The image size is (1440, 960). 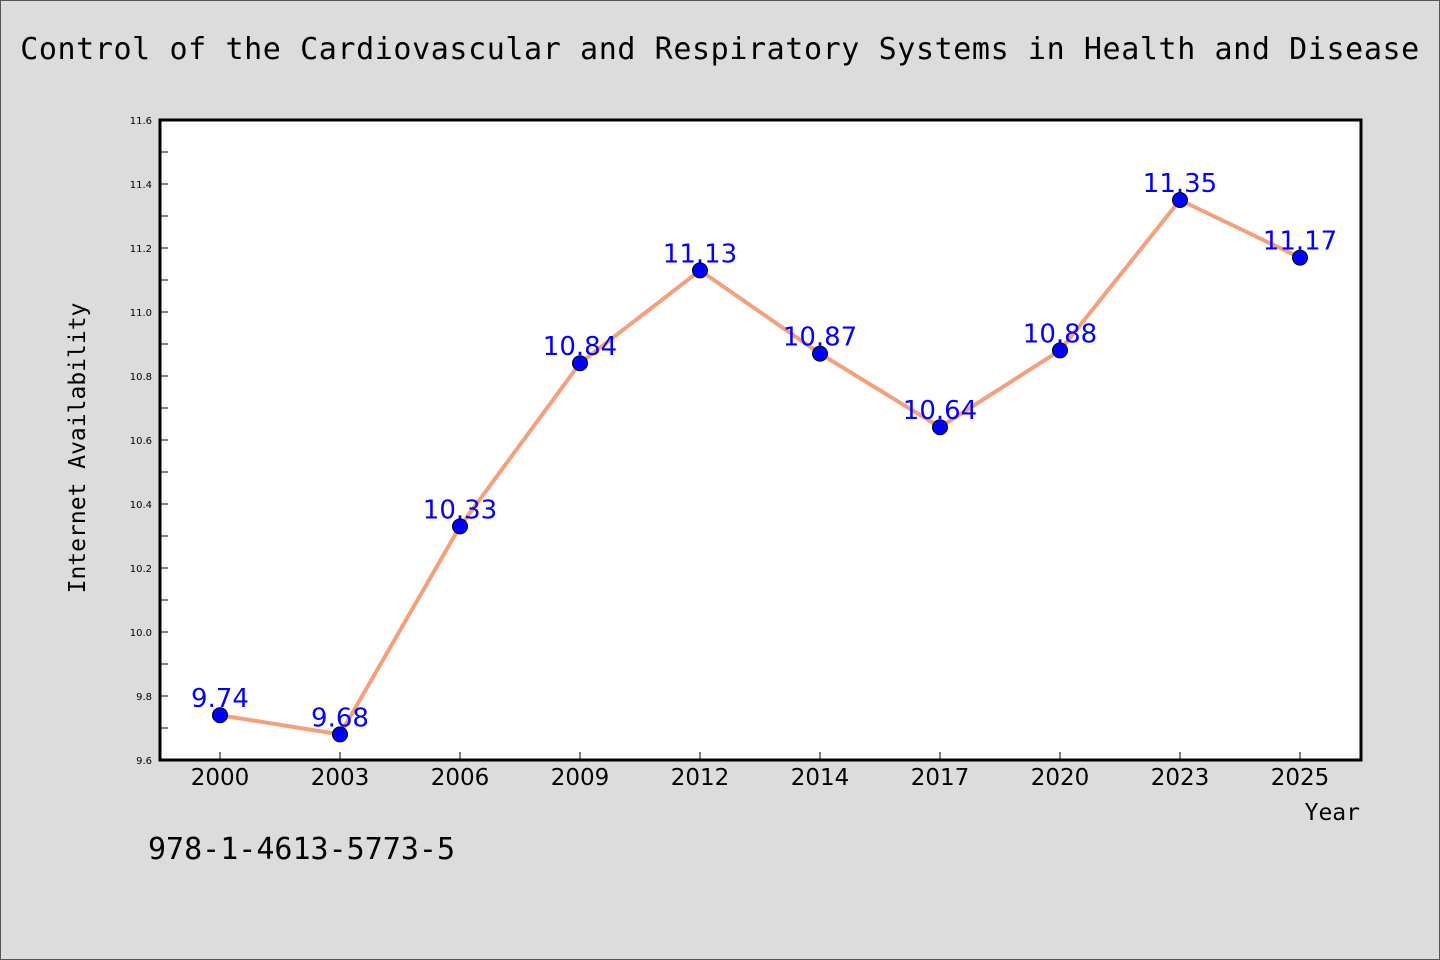 What do you see at coordinates (700, 778) in the screenshot?
I see `x-tick-label: 2012` at bounding box center [700, 778].